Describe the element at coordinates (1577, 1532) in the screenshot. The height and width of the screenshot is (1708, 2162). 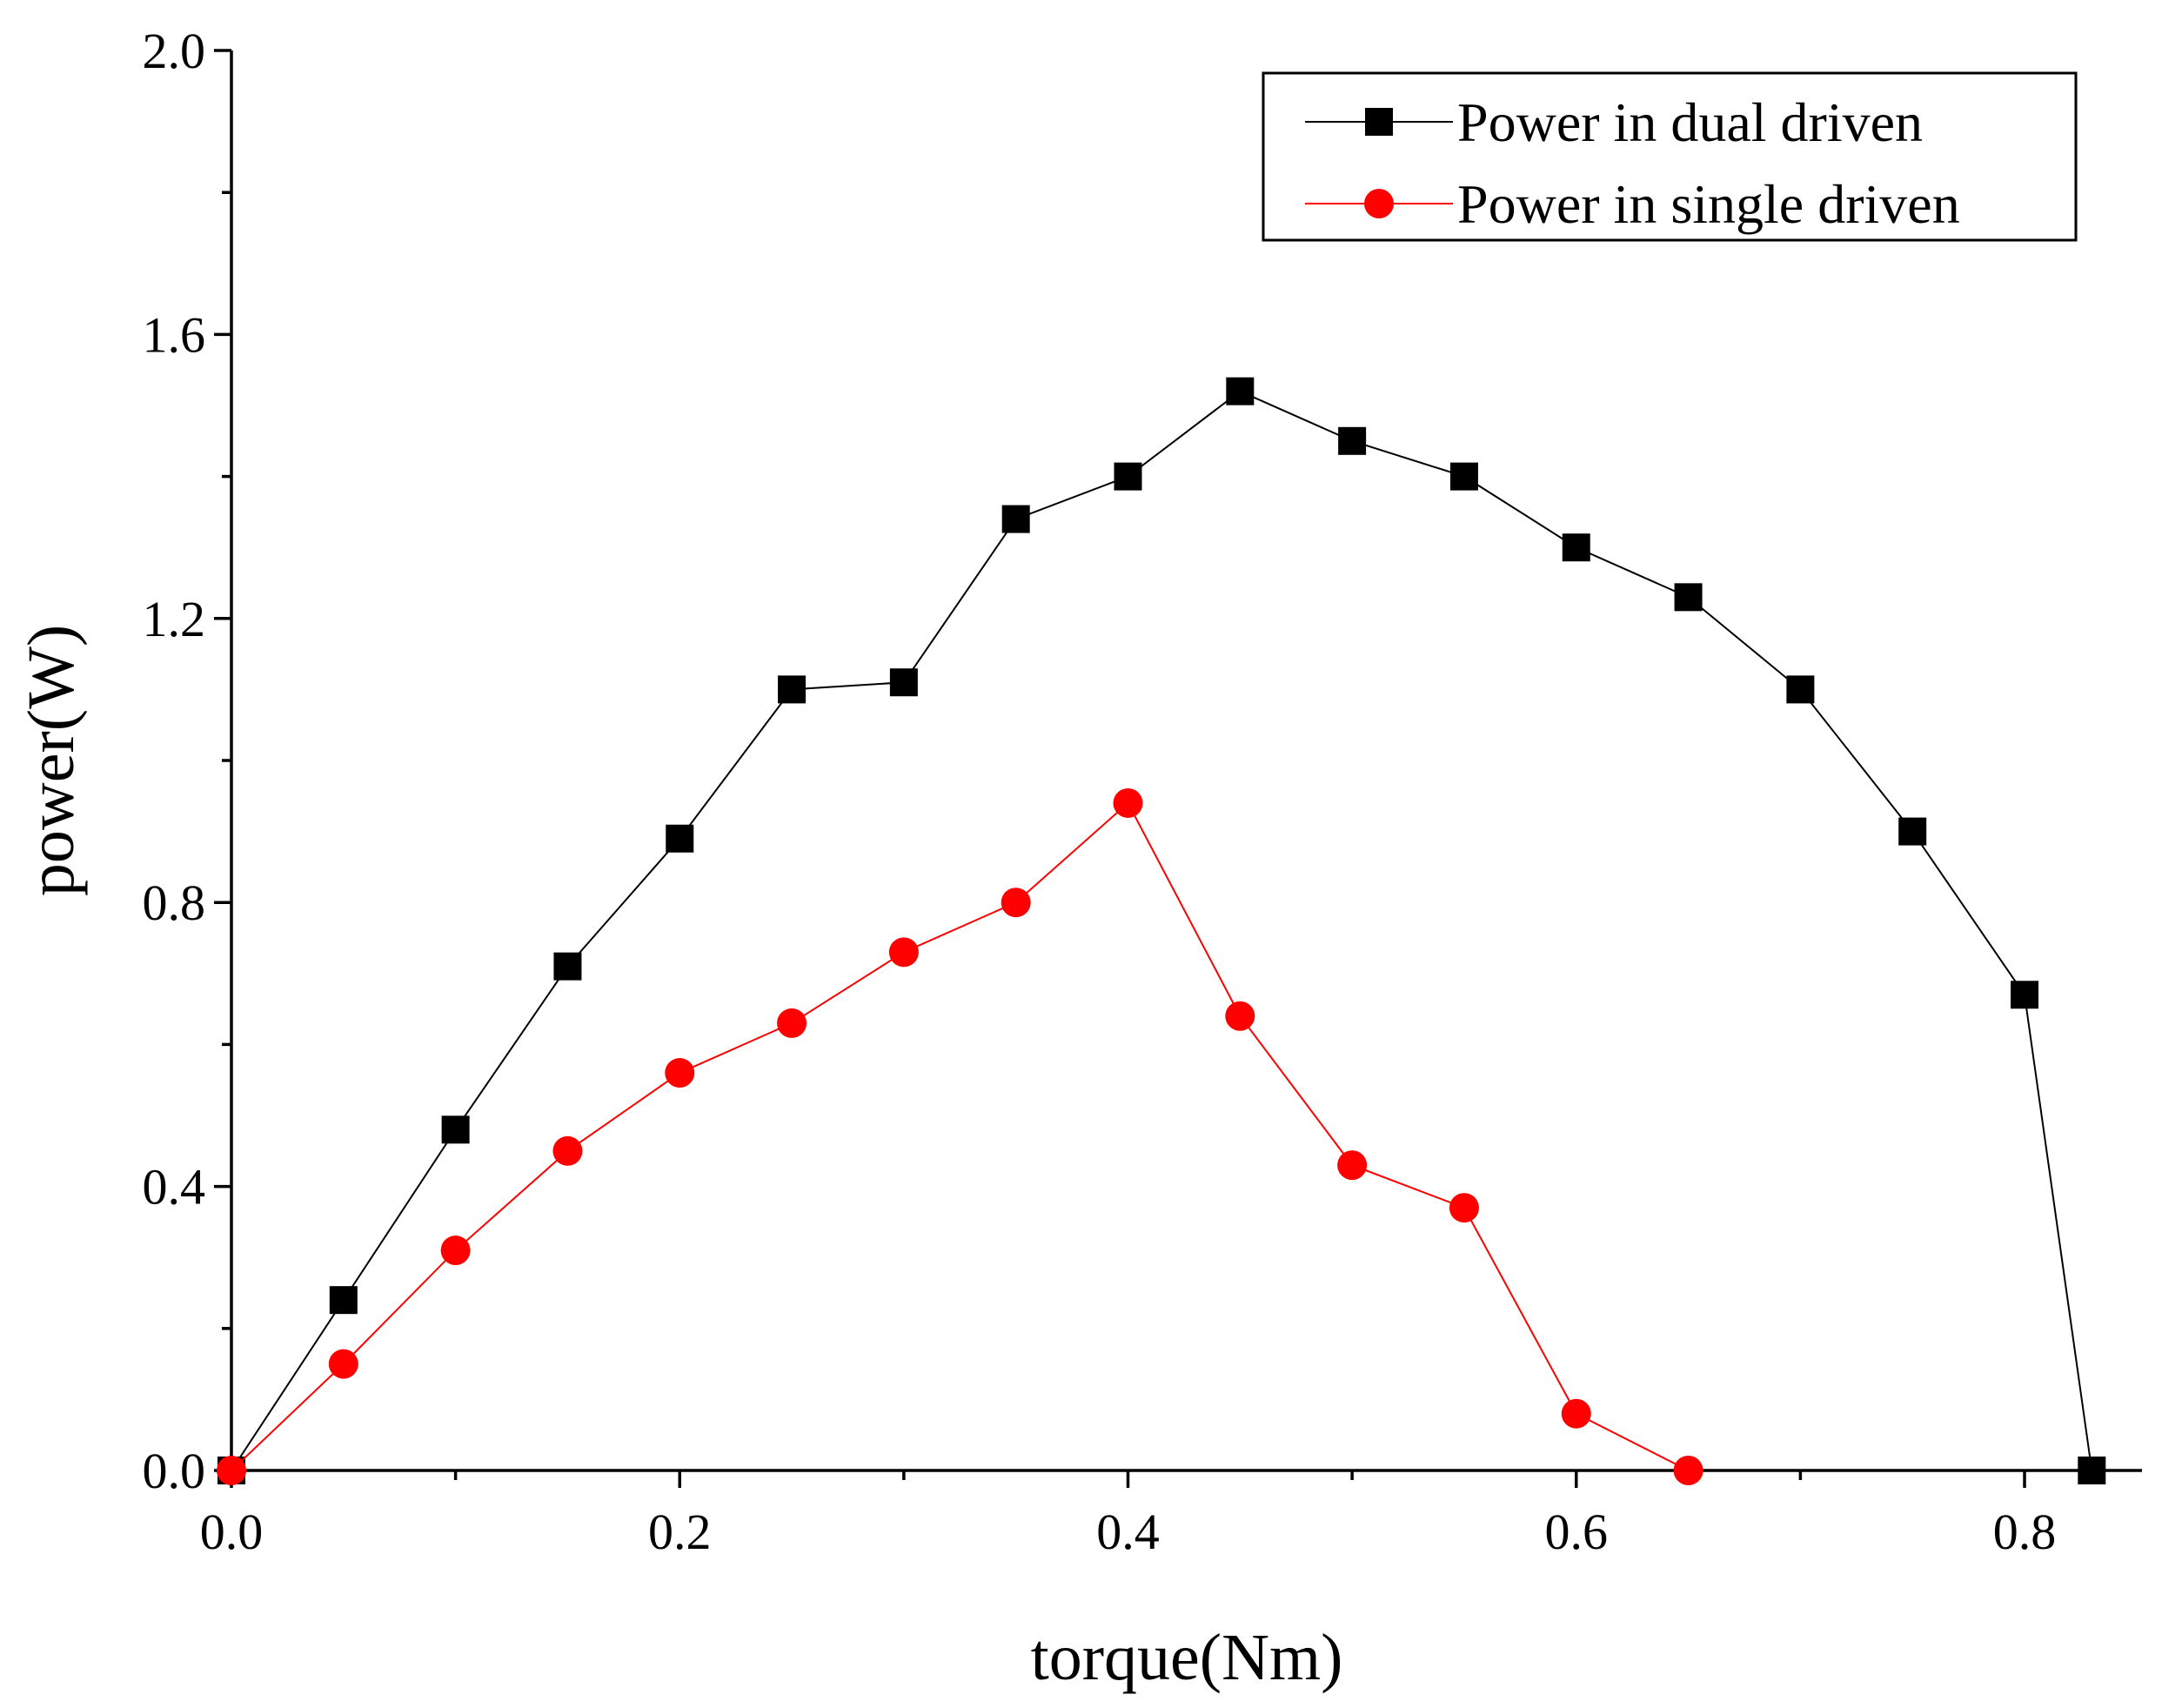
I see `x-tick-label: 0.6` at that location.